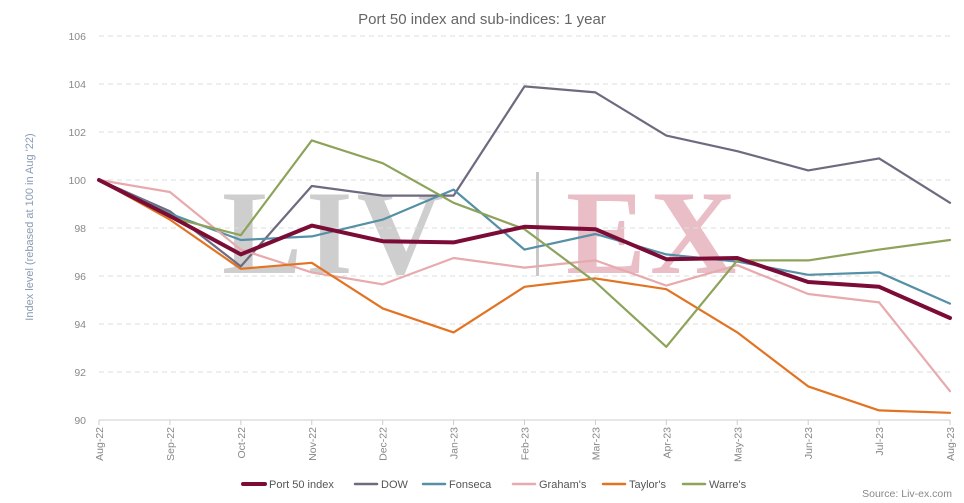 The height and width of the screenshot is (503, 964). Describe the element at coordinates (80, 229) in the screenshot. I see `y-tick-label: 98` at that location.